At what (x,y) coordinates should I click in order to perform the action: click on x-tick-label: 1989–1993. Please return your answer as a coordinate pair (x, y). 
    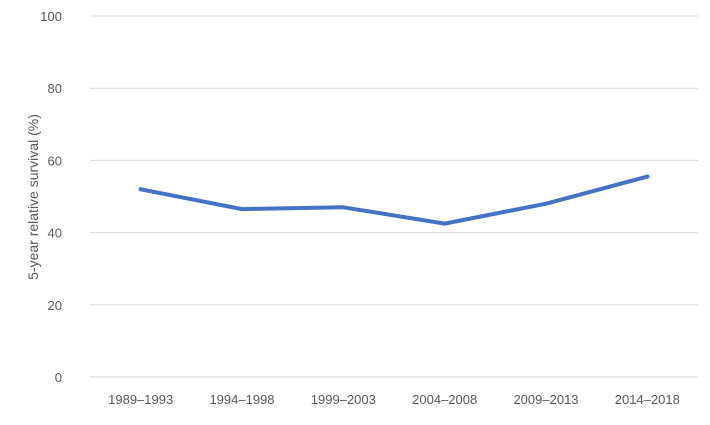
    Looking at the image, I should click on (140, 399).